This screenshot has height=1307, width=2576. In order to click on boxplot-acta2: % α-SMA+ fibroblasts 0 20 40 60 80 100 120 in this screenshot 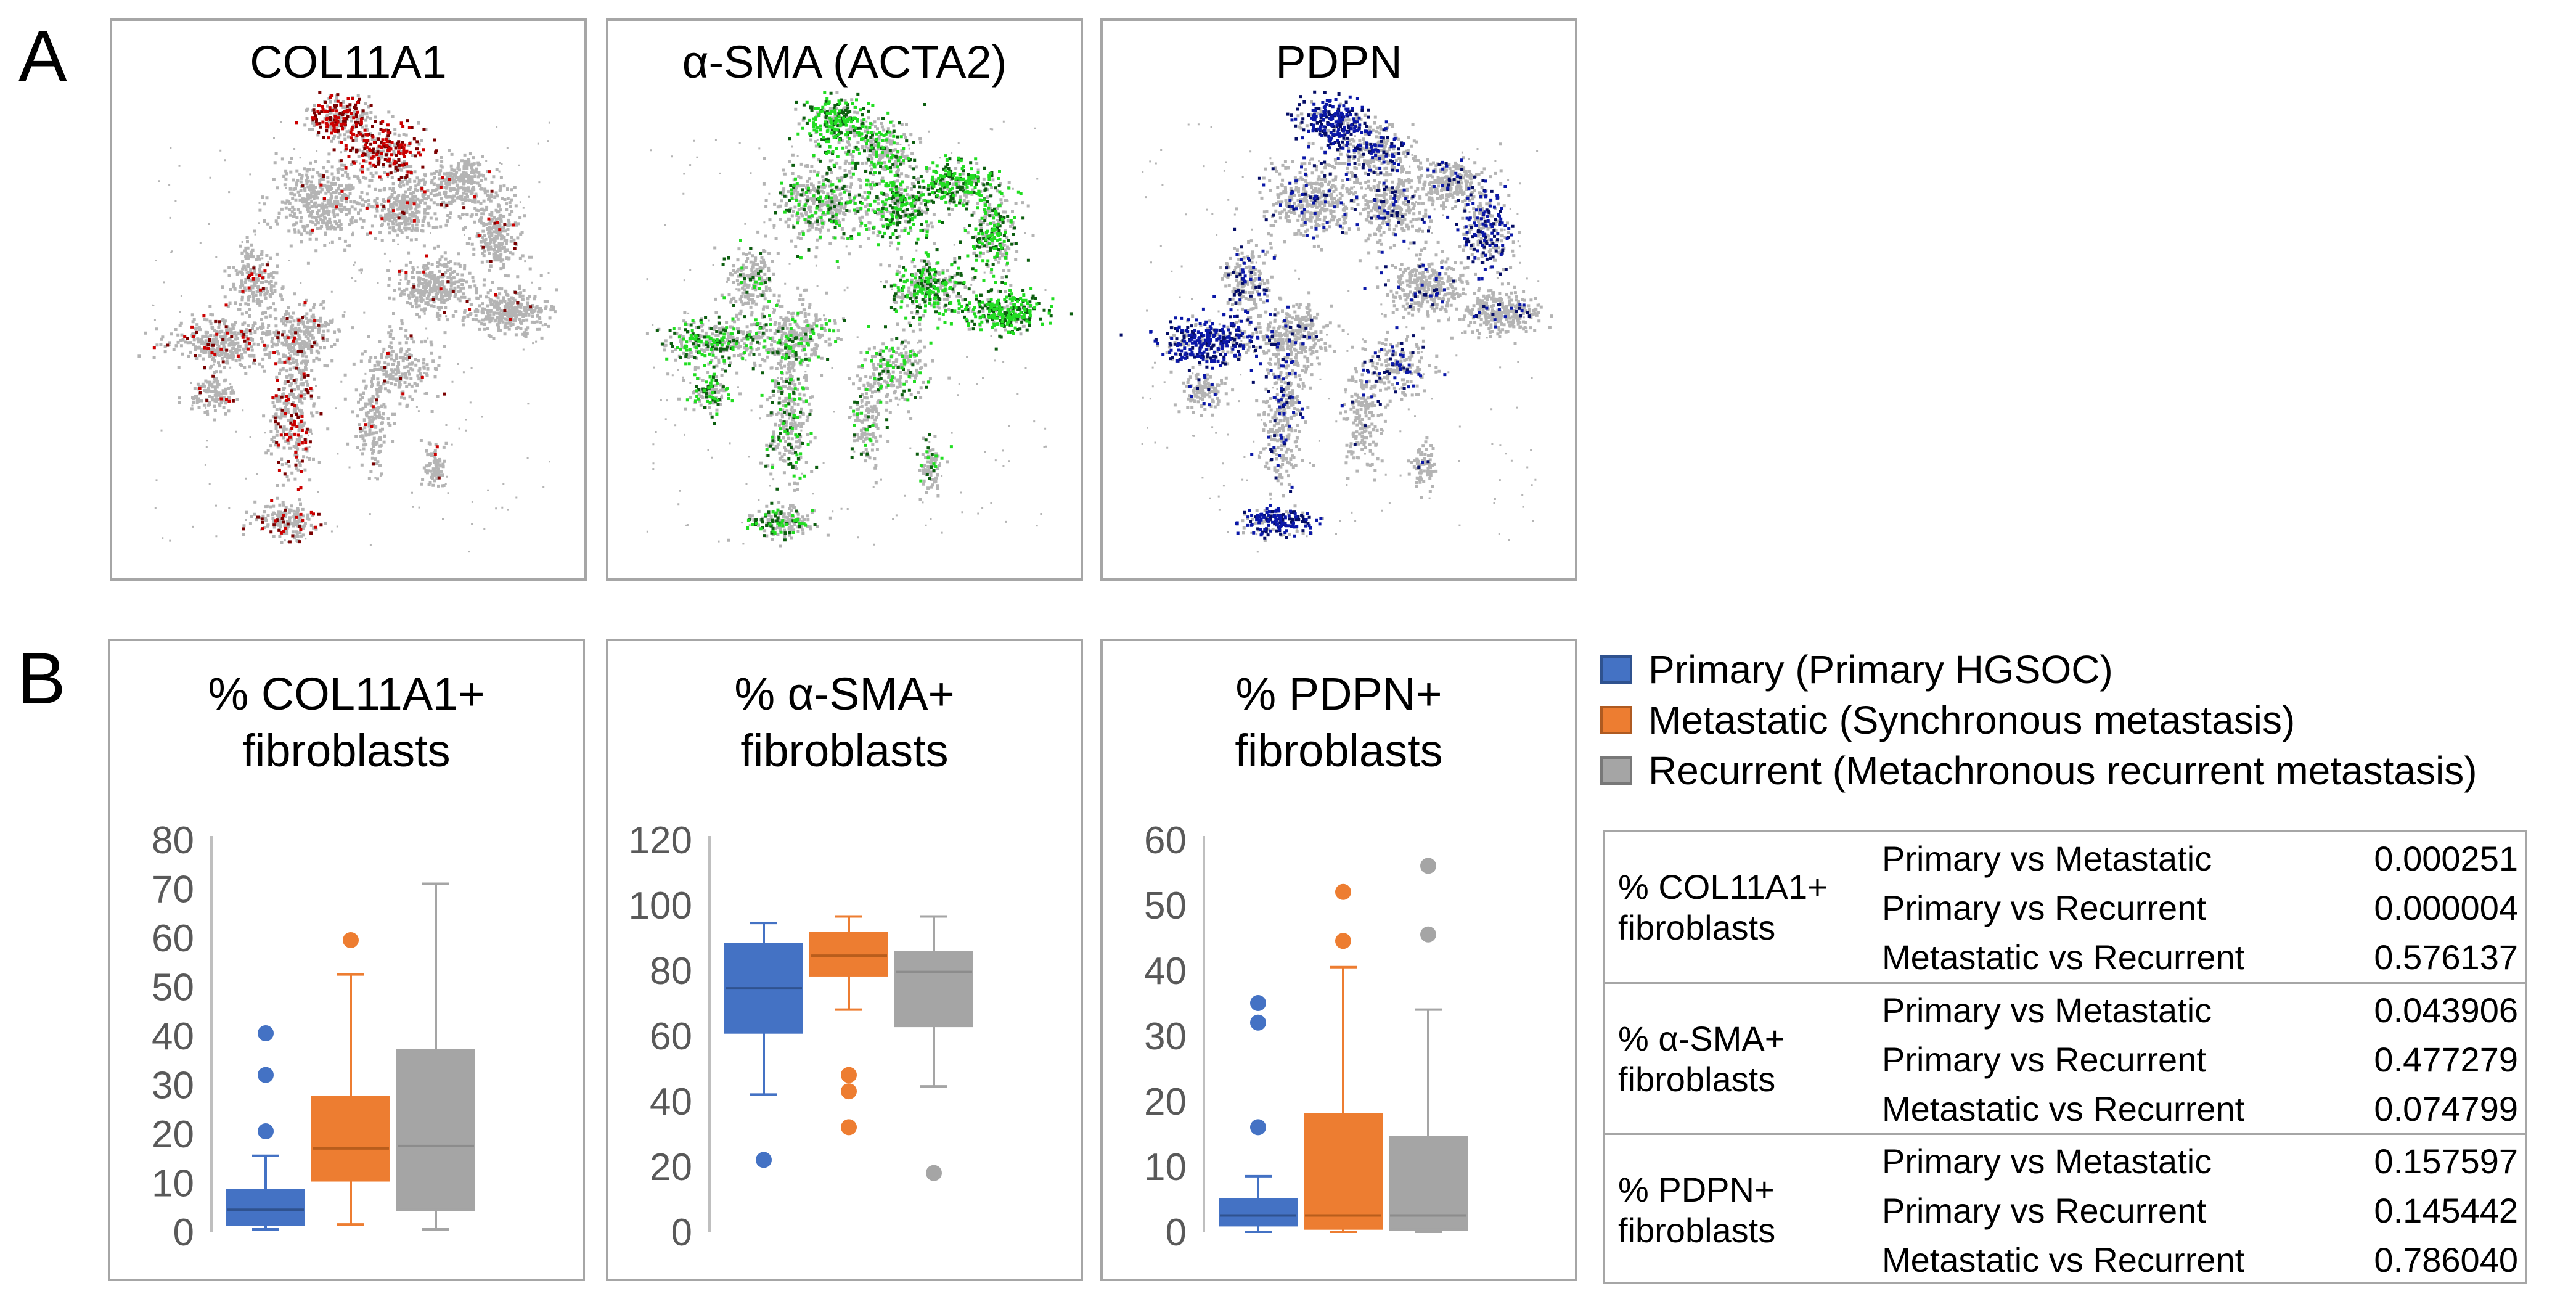, I will do `click(844, 960)`.